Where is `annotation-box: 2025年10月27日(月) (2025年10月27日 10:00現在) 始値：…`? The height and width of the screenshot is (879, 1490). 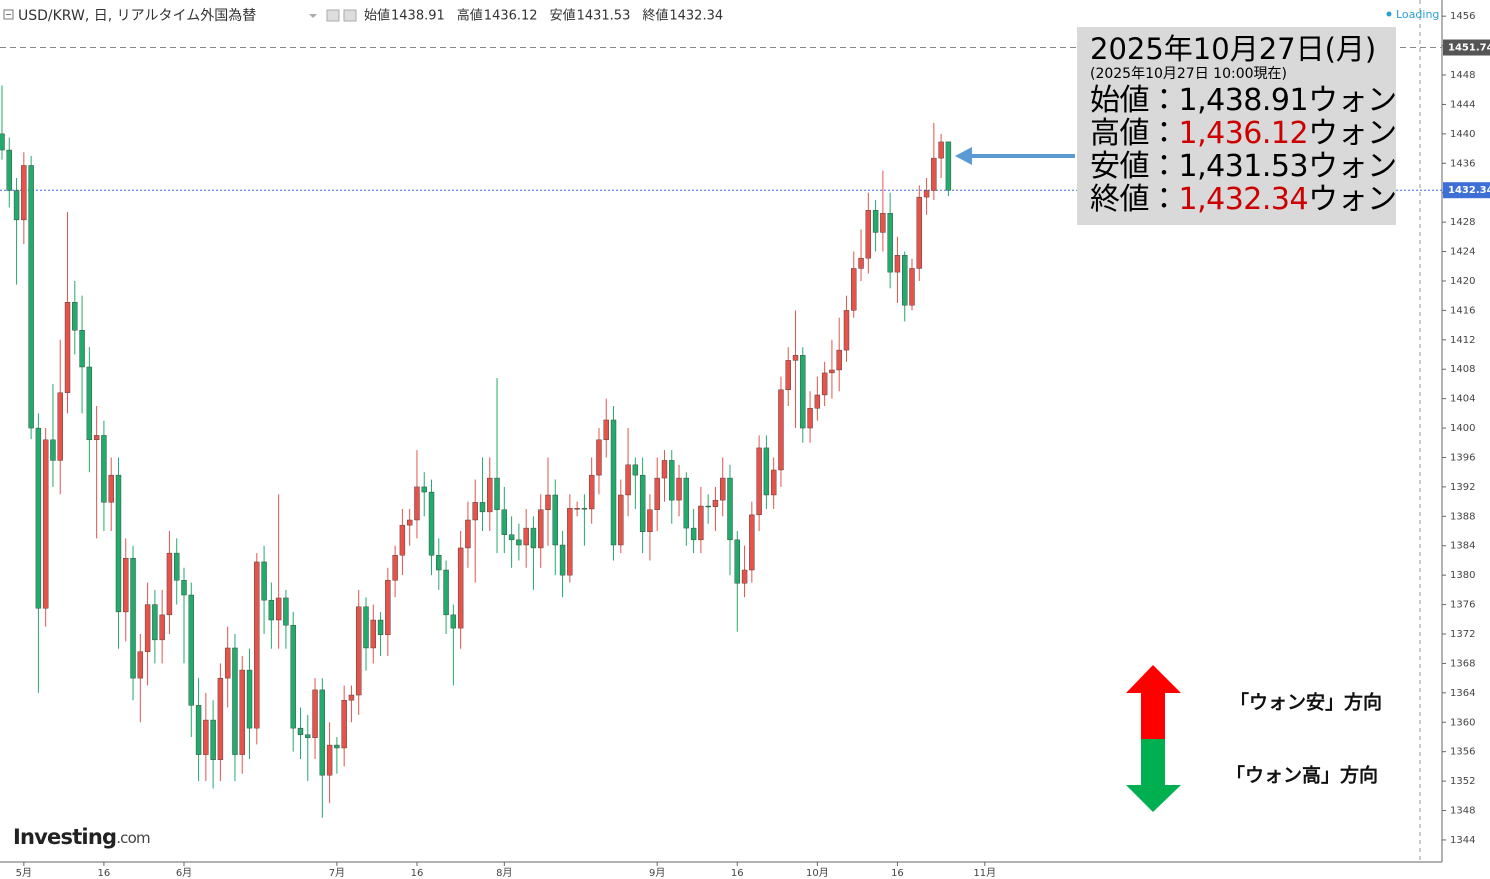 annotation-box: 2025年10月27日(月) (2025年10月27日 10:00現在) 始値：… is located at coordinates (1237, 126).